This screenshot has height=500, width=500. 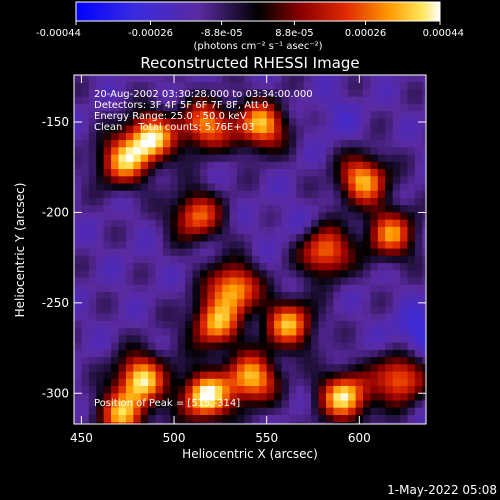 What do you see at coordinates (81, 438) in the screenshot?
I see `x-tick-label: 450` at bounding box center [81, 438].